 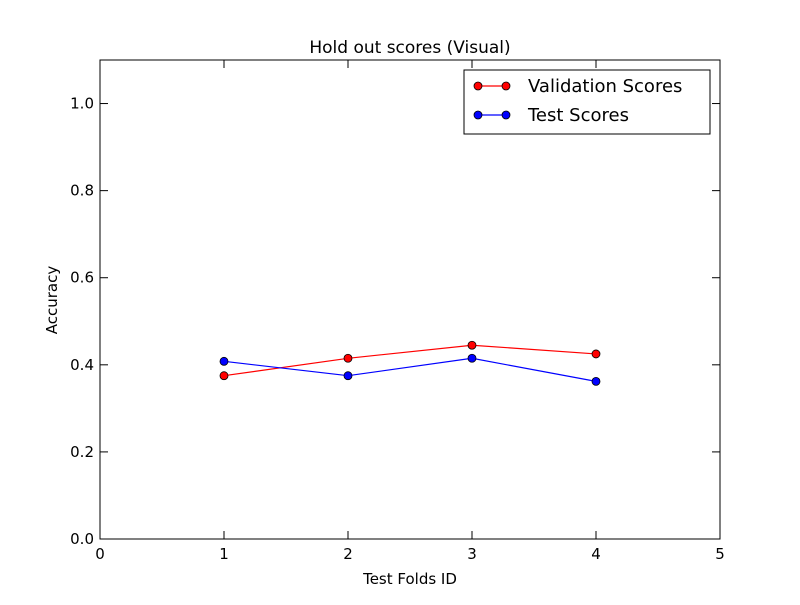 I want to click on y-tick-label: 1.0, so click(x=82, y=104).